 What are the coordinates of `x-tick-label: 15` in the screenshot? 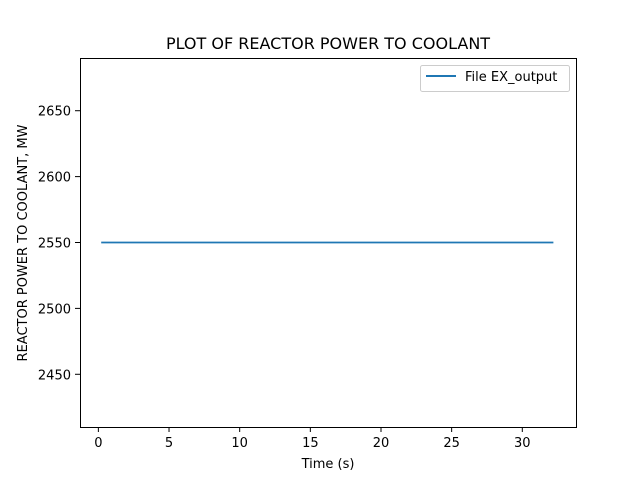 It's located at (310, 443).